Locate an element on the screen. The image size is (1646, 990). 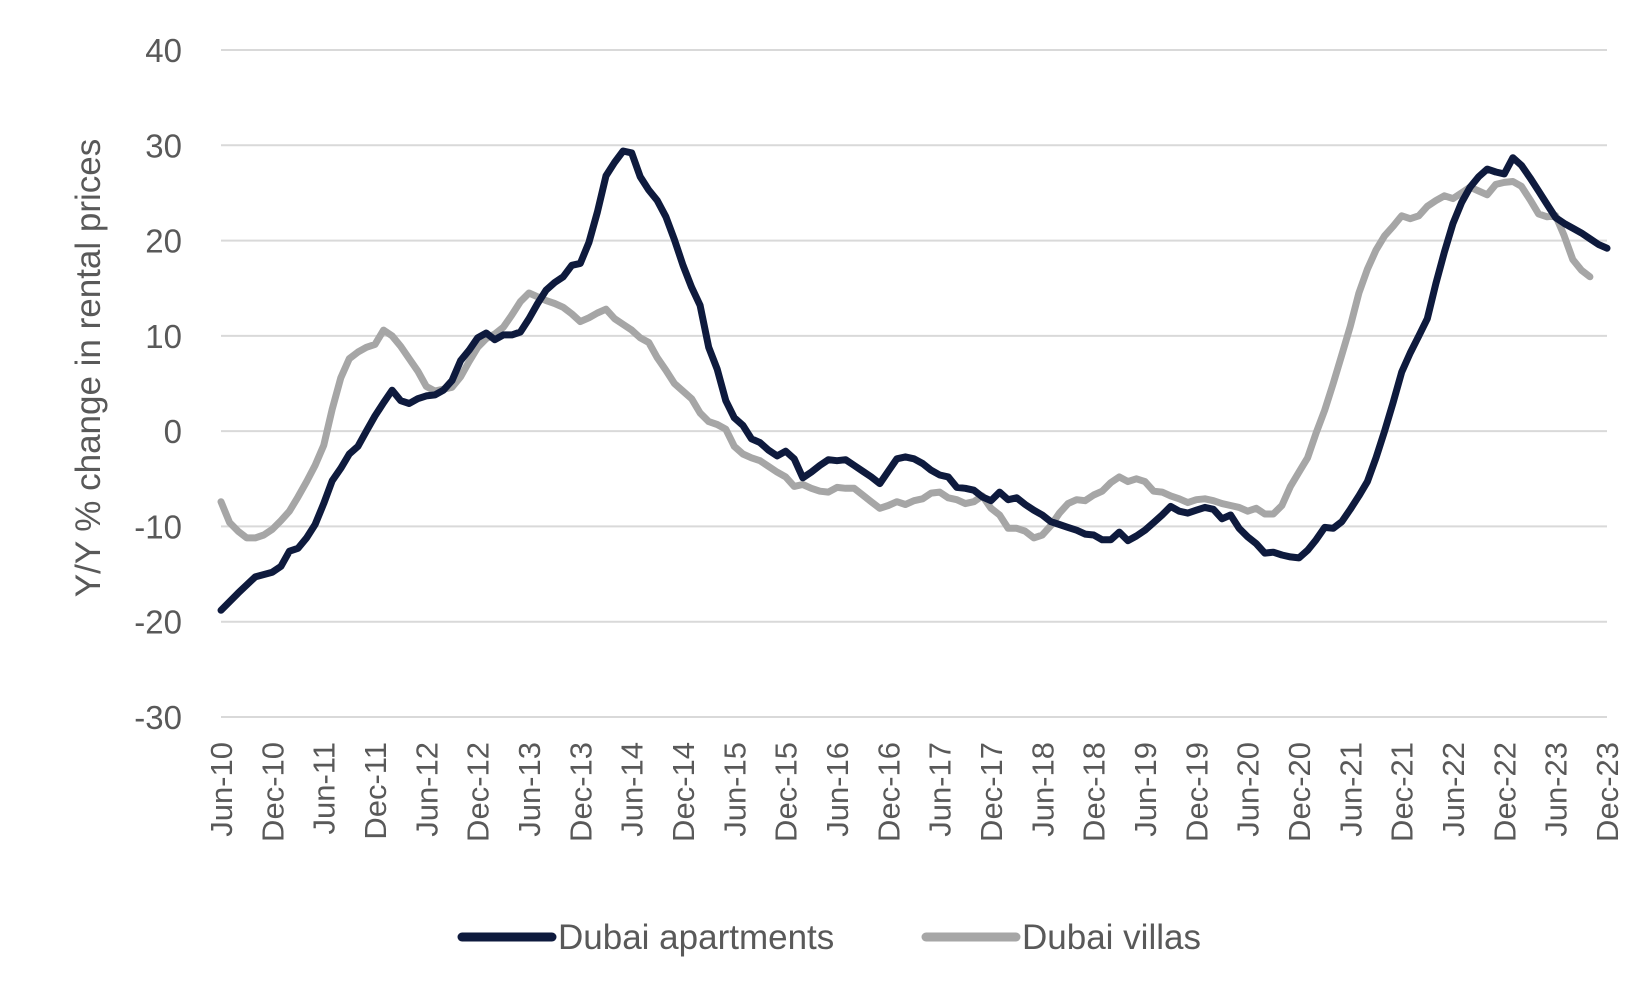
x-tick-label: Jun-11 is located at coordinates (324, 788).